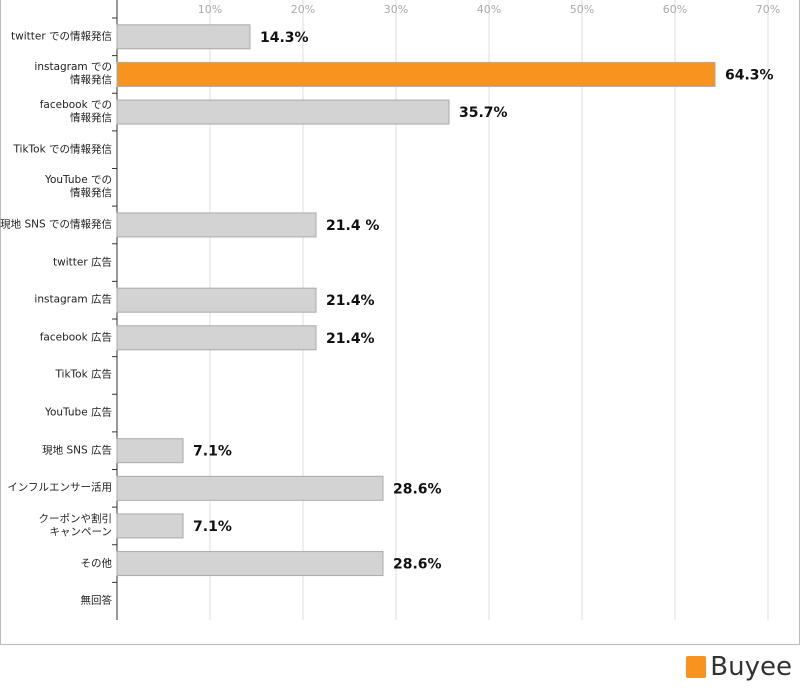 This screenshot has height=692, width=800. What do you see at coordinates (483, 113) in the screenshot?
I see `value-label: 35.7%` at bounding box center [483, 113].